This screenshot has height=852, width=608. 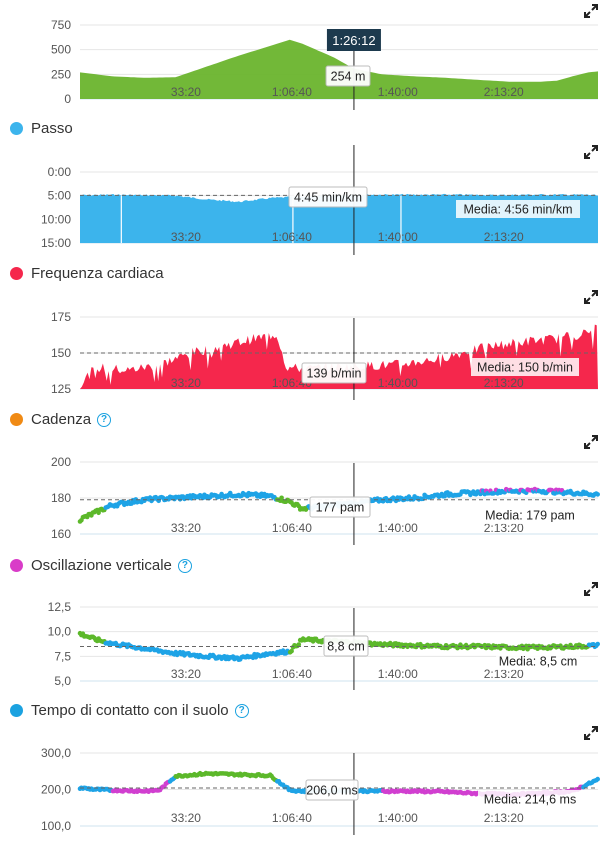 I want to click on average-label: Media: 179 pam, so click(x=530, y=515).